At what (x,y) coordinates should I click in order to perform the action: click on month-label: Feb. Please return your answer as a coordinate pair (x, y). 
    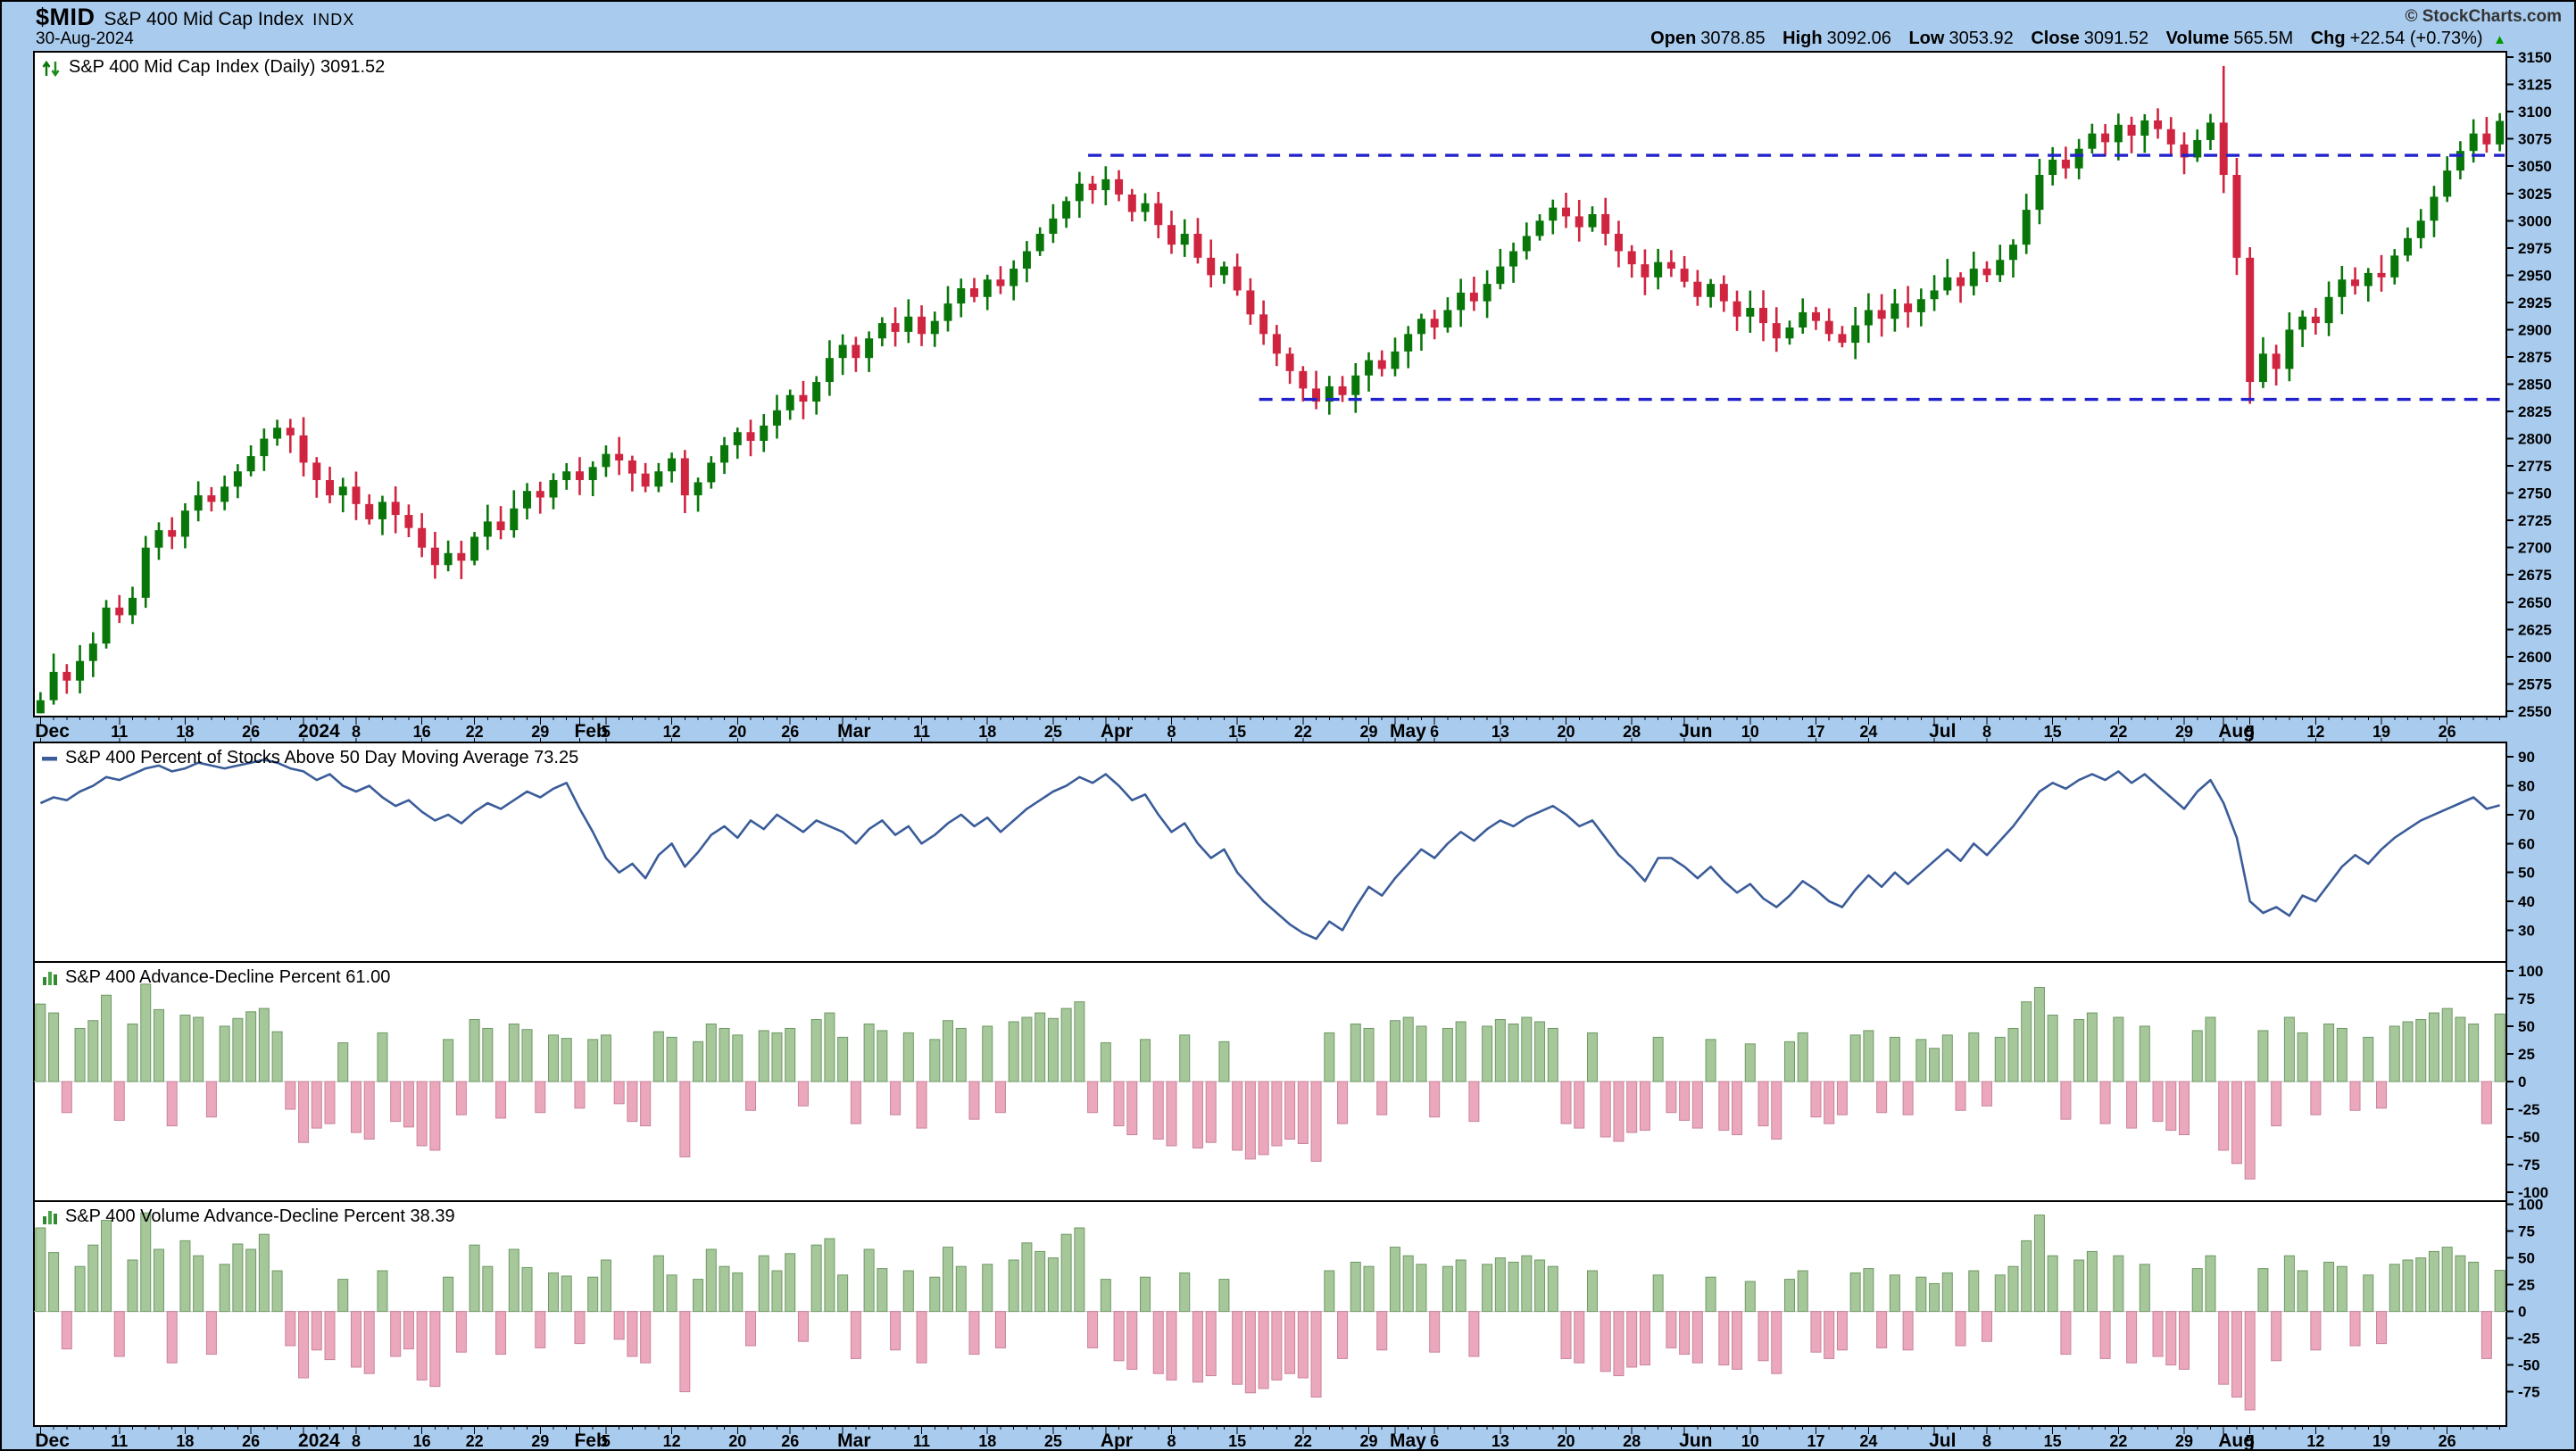
    Looking at the image, I should click on (591, 731).